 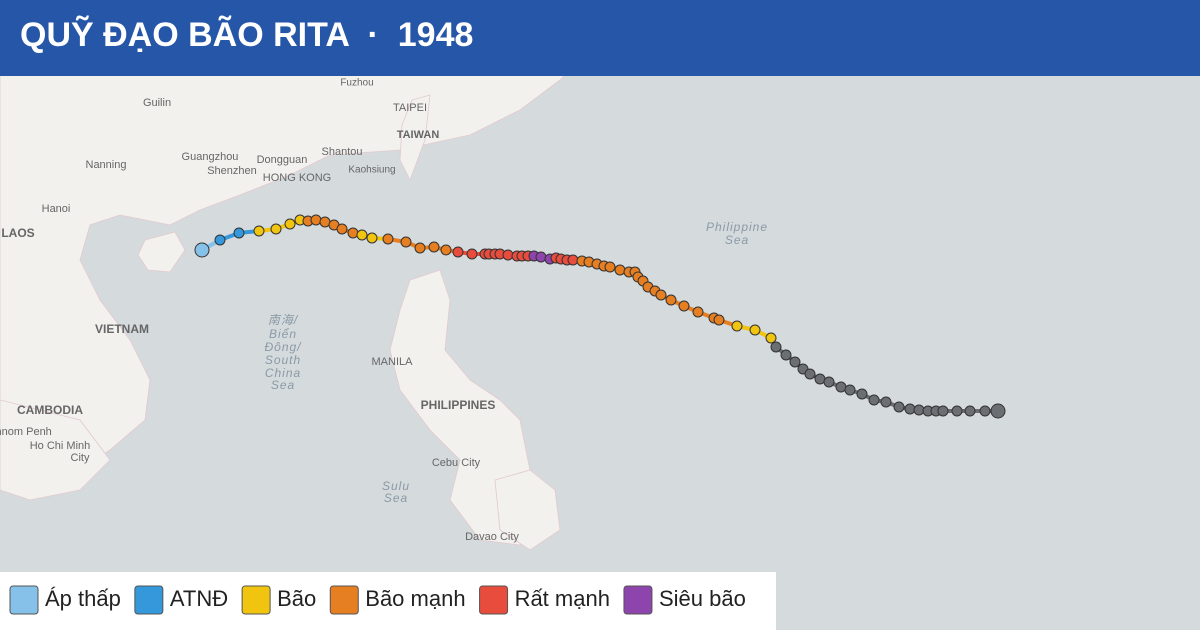 What do you see at coordinates (356, 83) in the screenshot?
I see `place-label: Fuzhou` at bounding box center [356, 83].